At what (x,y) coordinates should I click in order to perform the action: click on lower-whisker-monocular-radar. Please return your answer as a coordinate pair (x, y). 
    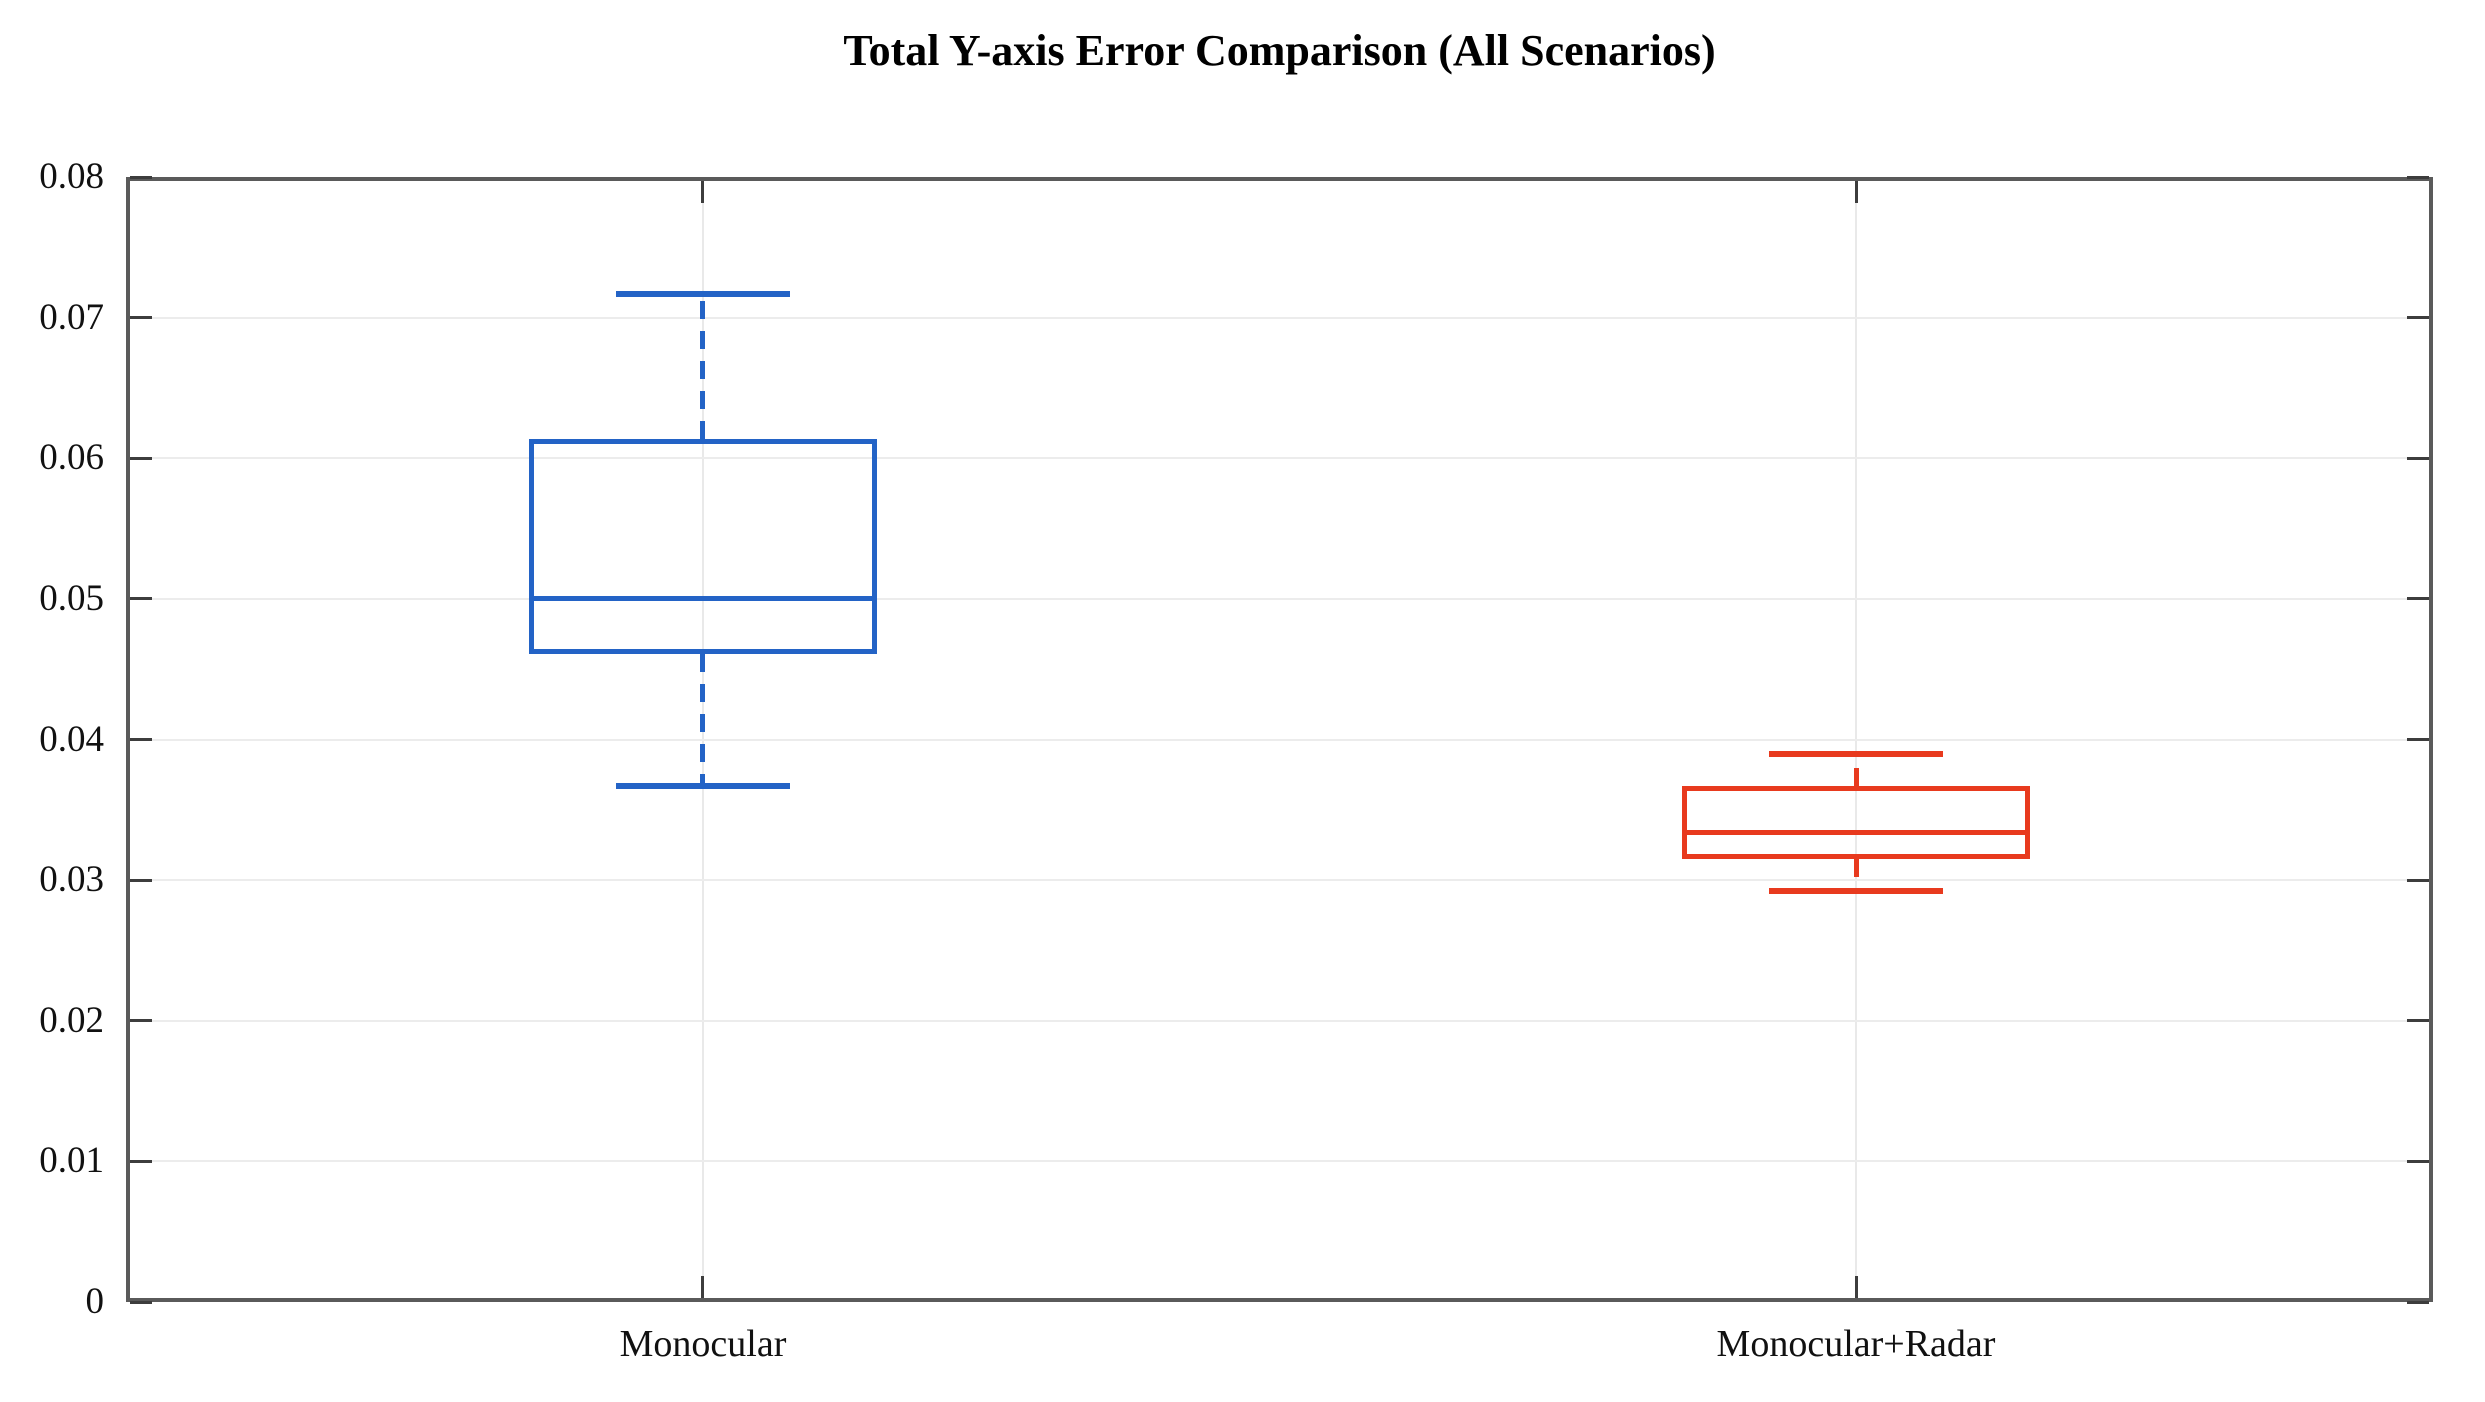
    Looking at the image, I should click on (1856, 875).